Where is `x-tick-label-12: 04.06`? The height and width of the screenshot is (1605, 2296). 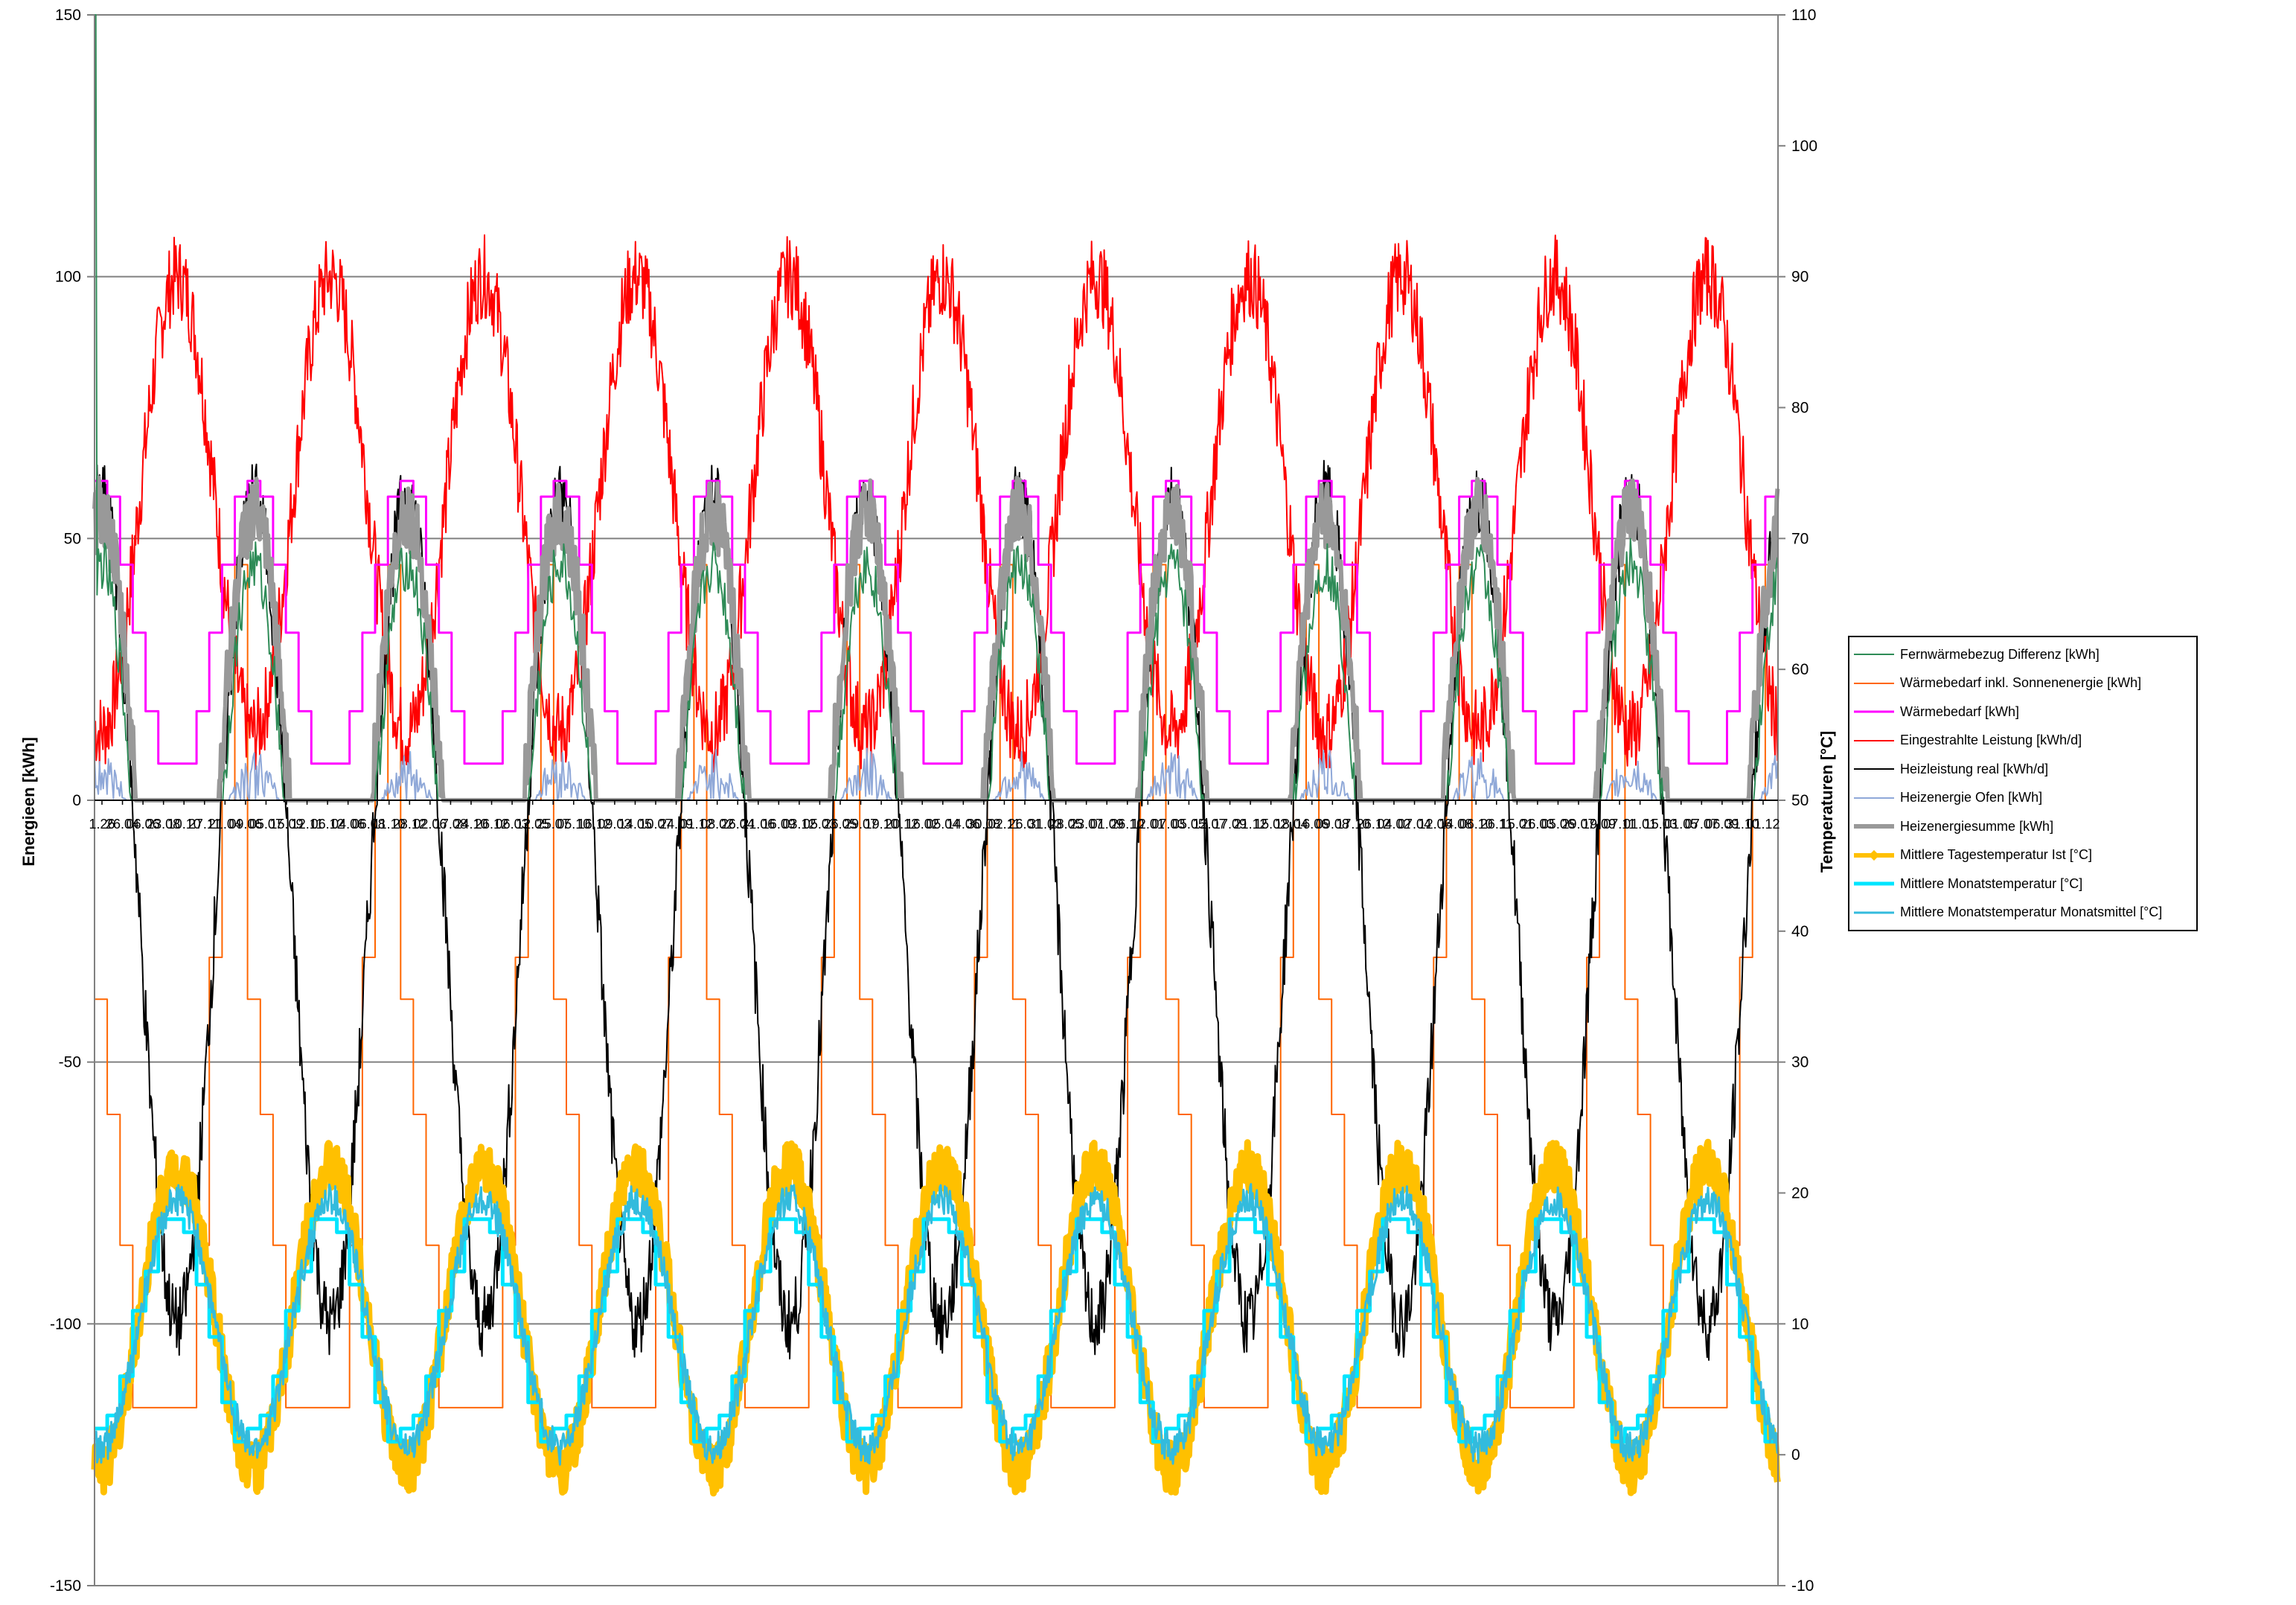 x-tick-label-12: 04.06 is located at coordinates (348, 824).